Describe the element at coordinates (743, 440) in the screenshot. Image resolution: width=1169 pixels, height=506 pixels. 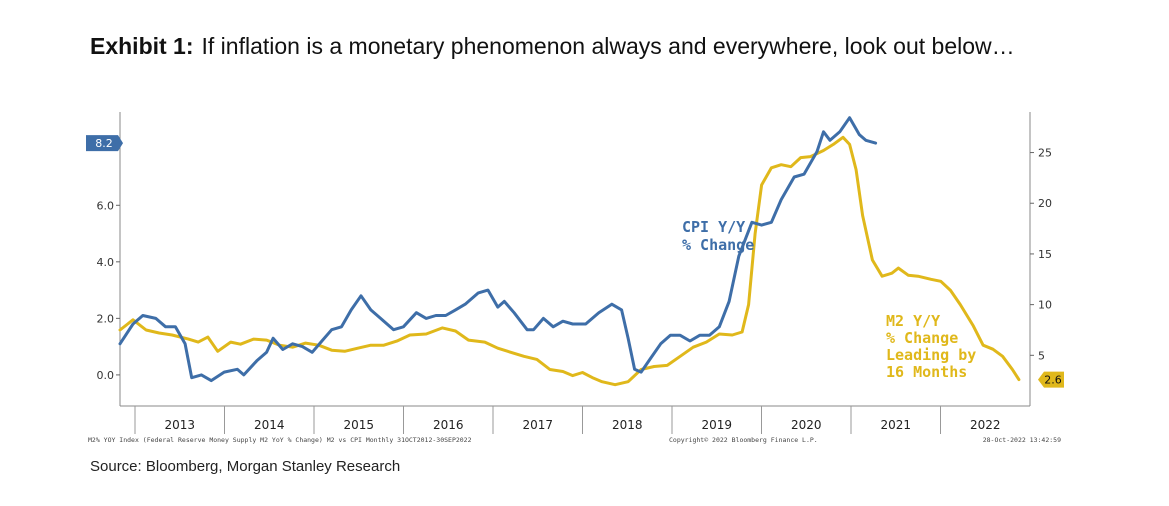
I see `chart-footer-center: Copyright© 2022 Bloomberg Finance L.P.` at that location.